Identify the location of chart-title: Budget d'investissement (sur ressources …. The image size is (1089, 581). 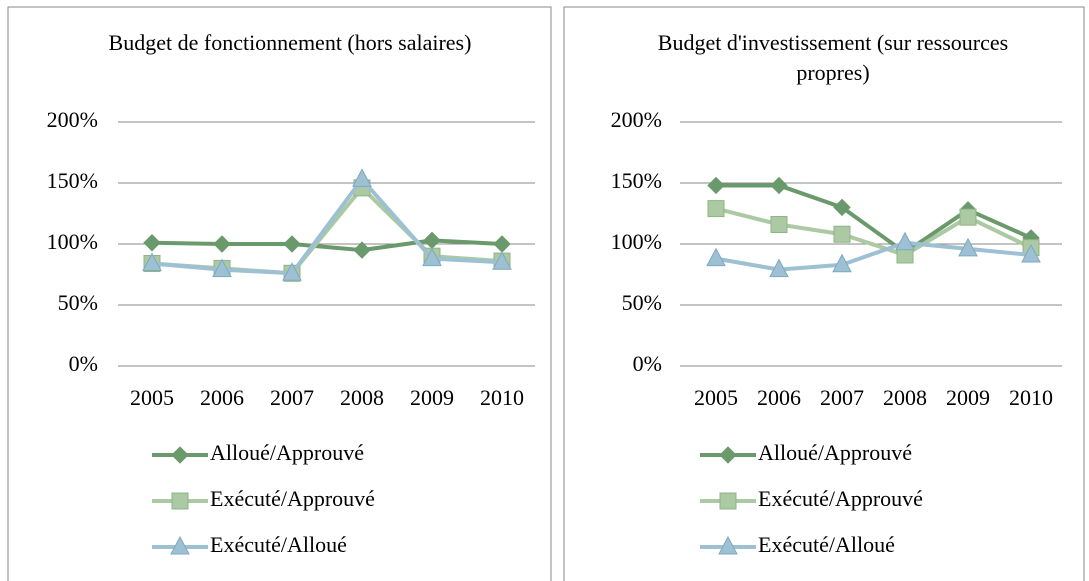
(833, 57).